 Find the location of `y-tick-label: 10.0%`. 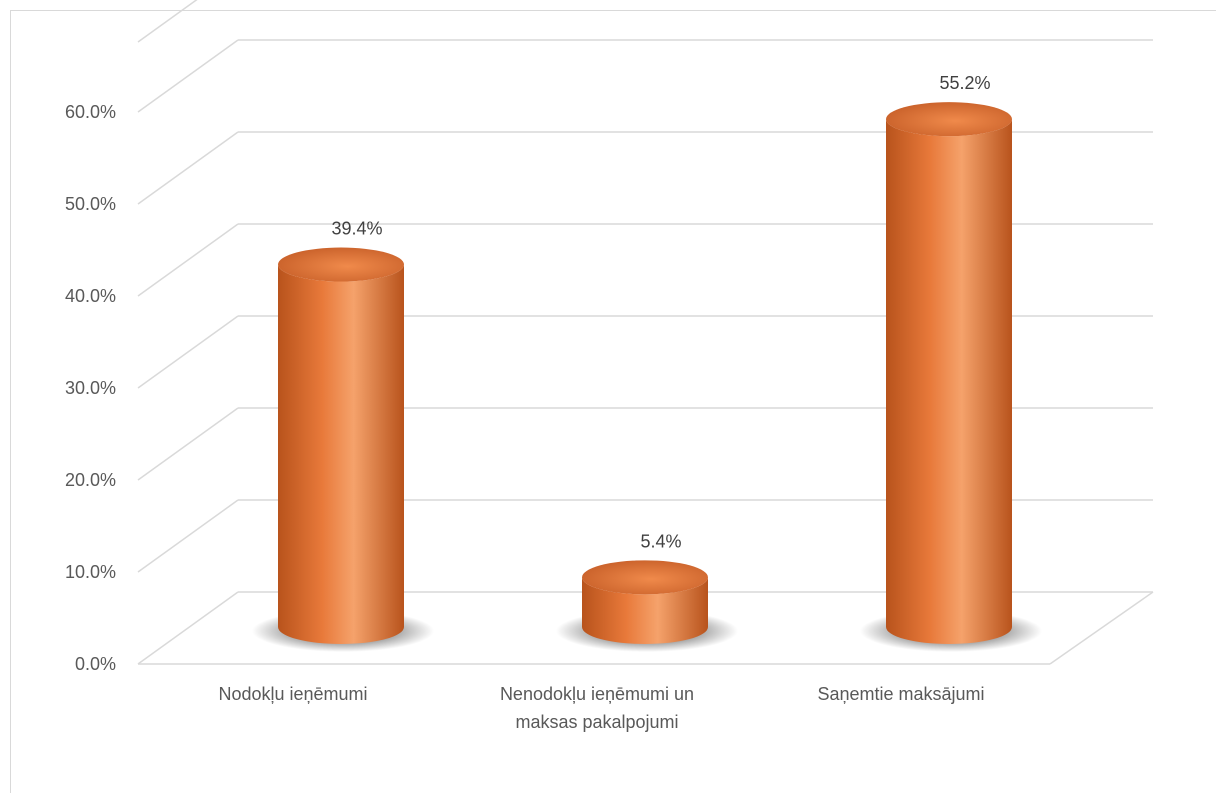

y-tick-label: 10.0% is located at coordinates (90, 572).